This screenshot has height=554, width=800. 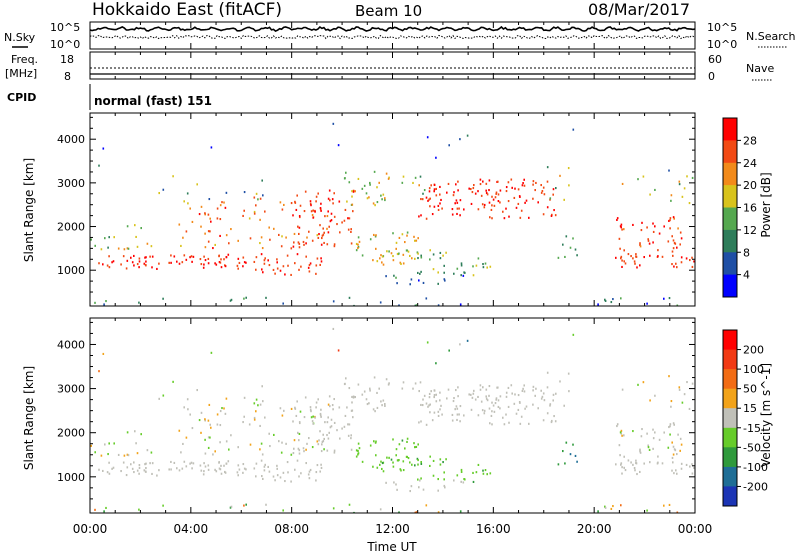 What do you see at coordinates (771, 36) in the screenshot?
I see `nsearch-label: N.Search` at bounding box center [771, 36].